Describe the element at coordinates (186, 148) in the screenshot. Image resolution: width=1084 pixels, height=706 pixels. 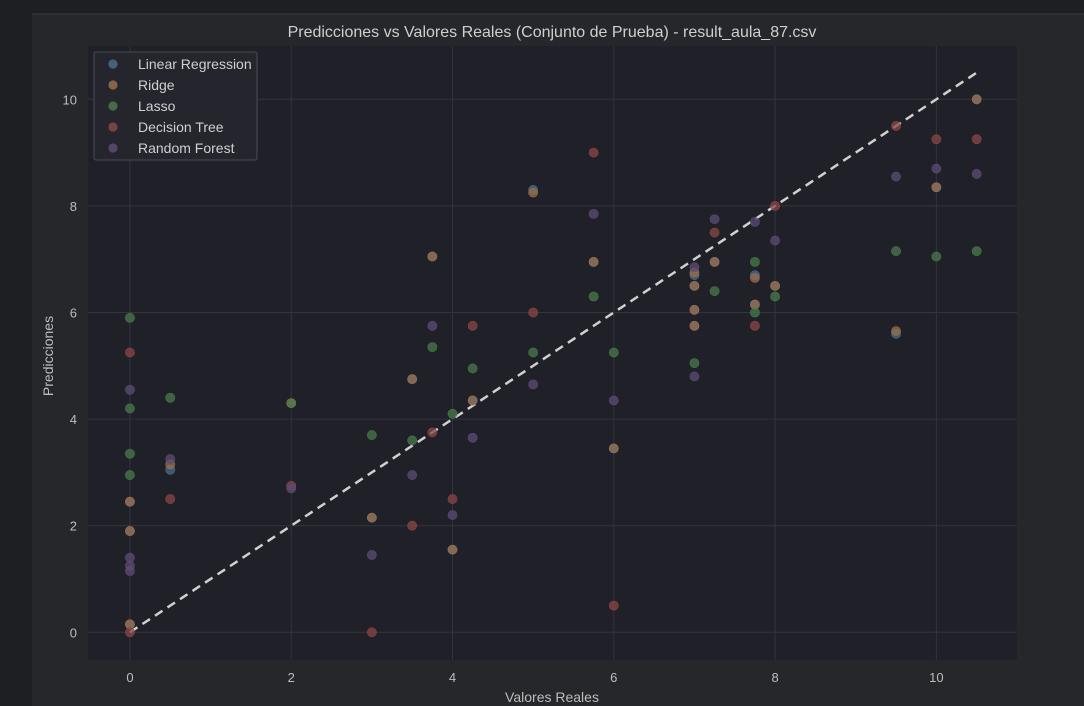
I see `legend-label: Random Forest` at that location.